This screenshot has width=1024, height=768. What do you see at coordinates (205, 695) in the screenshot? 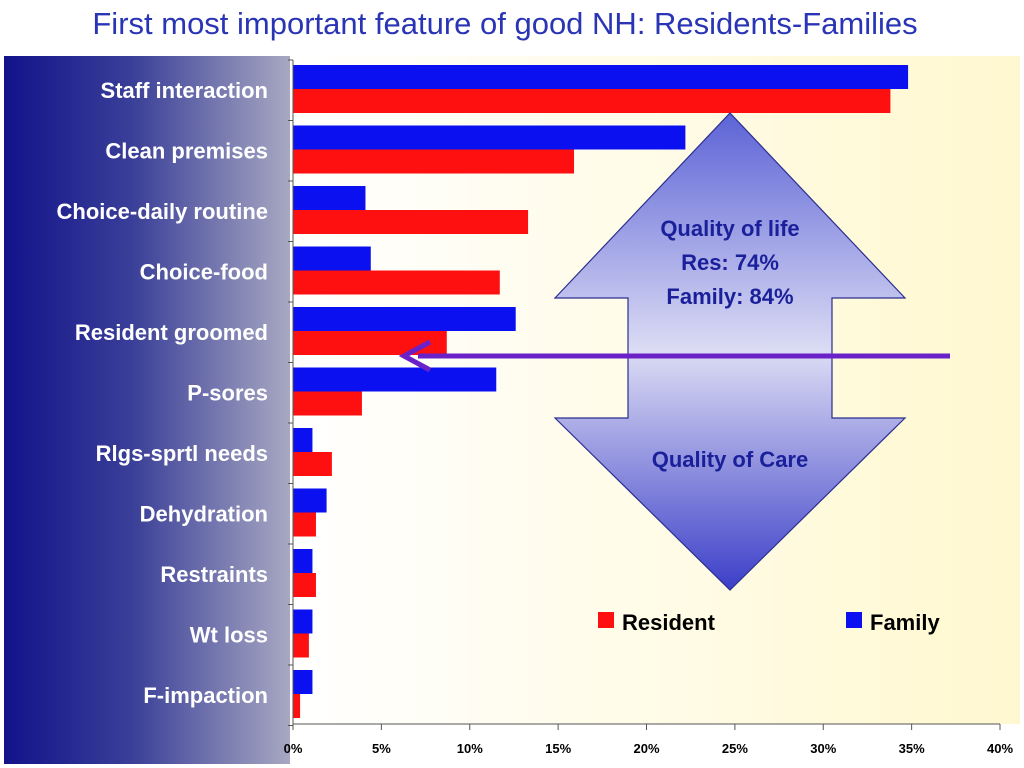
I see `category-label-11: F-impaction` at bounding box center [205, 695].